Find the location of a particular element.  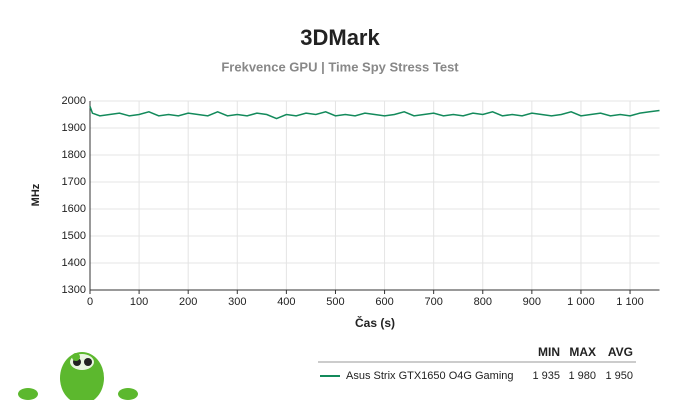

x-tick-label: 200 is located at coordinates (188, 302).